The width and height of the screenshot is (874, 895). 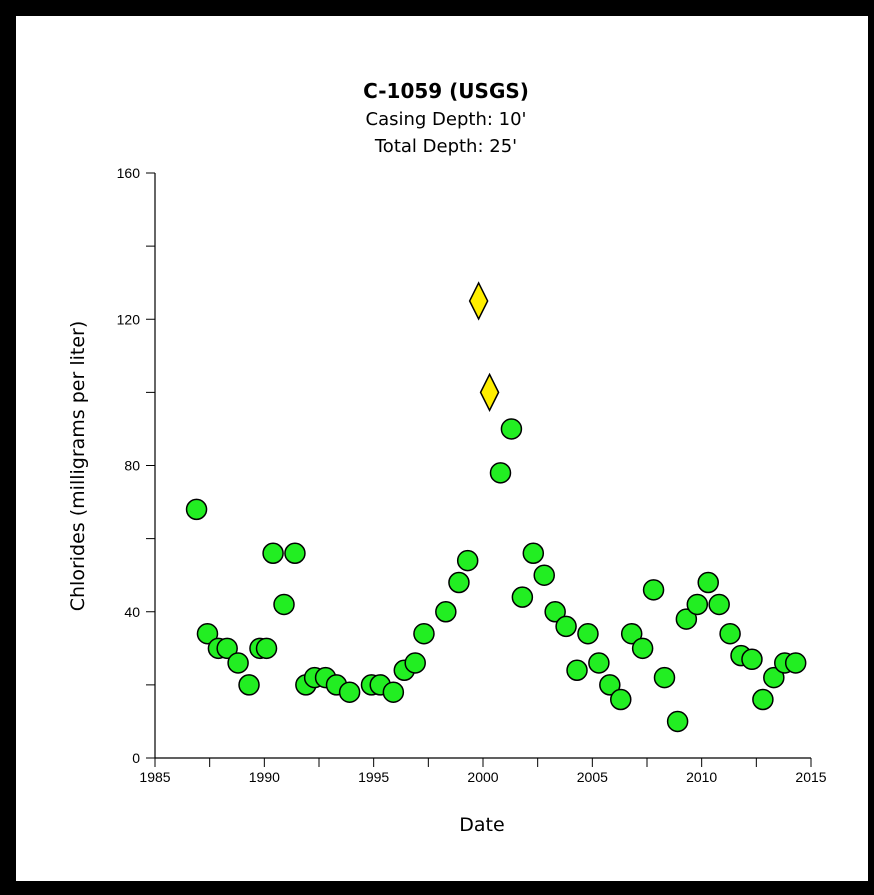 What do you see at coordinates (482, 777) in the screenshot?
I see `x-tick-label: 2000` at bounding box center [482, 777].